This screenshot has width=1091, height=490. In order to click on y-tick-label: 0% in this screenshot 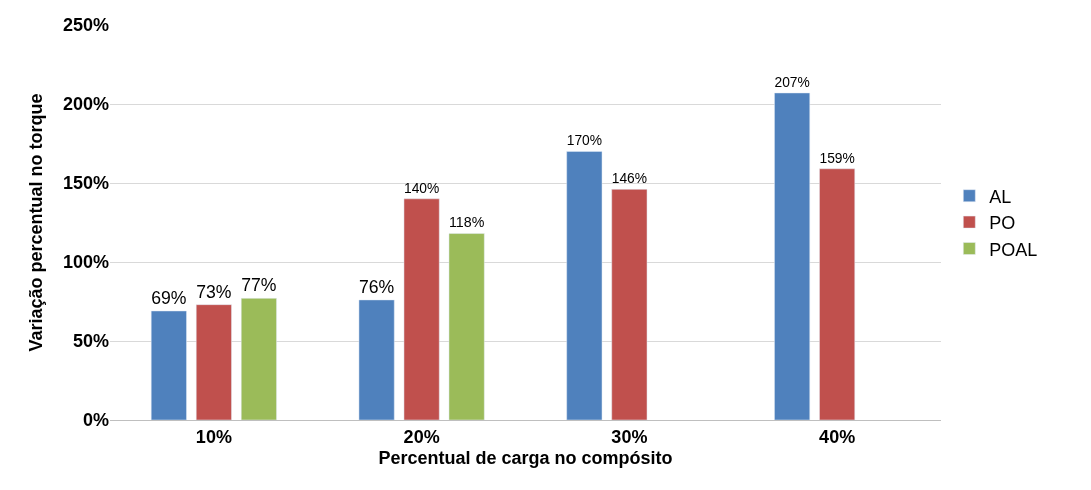, I will do `click(95, 420)`.